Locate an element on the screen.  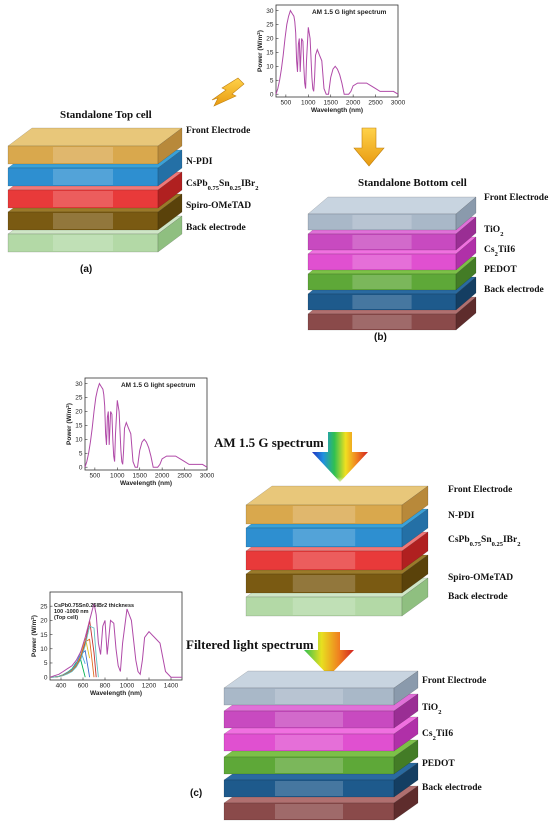
filtered-series-line is located at coordinates (74, 651).